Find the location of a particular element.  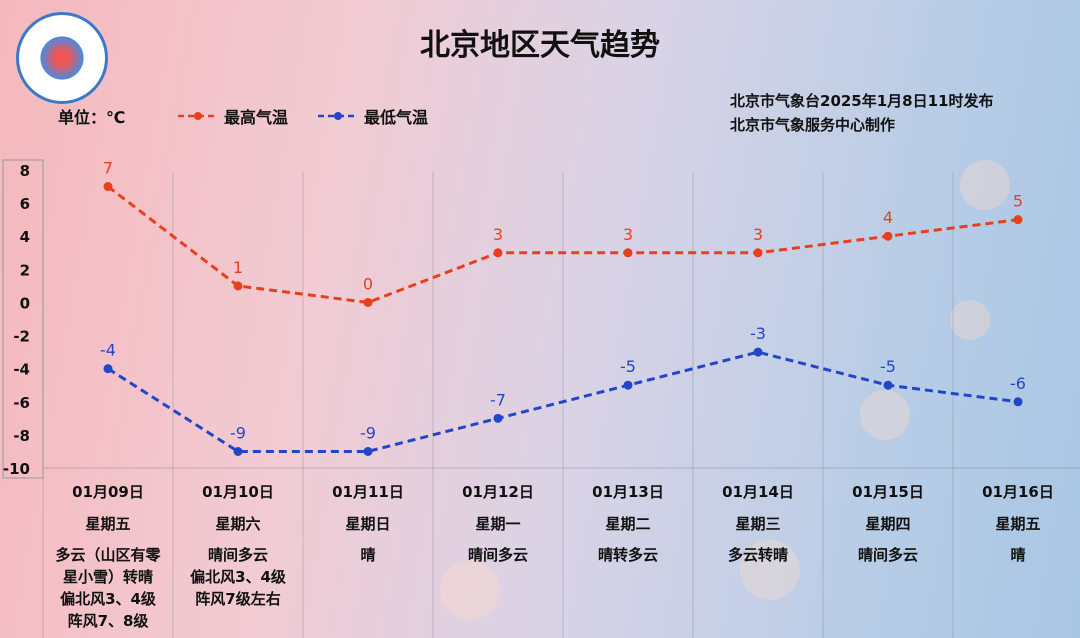

y-axis-box is located at coordinates (23, 319).